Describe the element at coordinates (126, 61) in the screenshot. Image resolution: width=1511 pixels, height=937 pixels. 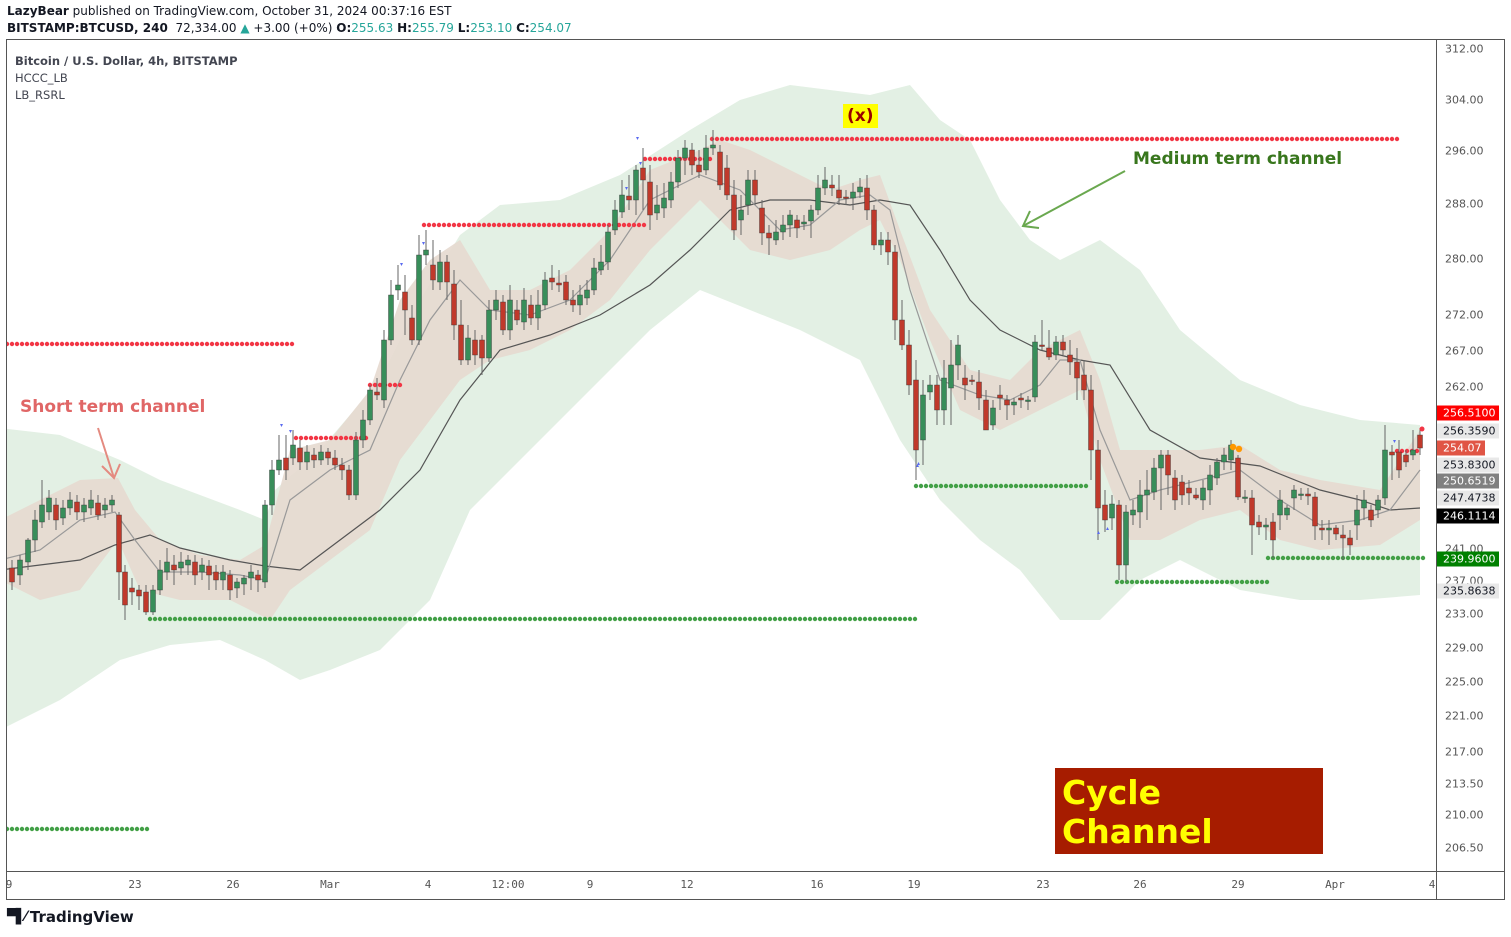
I see `legend-title: Bitcoin / U.S. Dollar, 4h, BITSTAMP` at that location.